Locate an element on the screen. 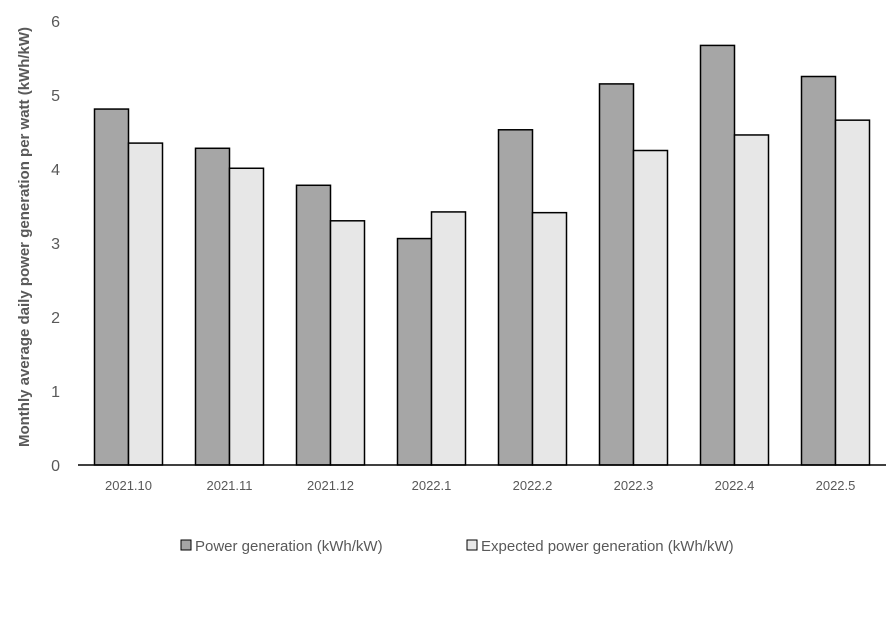 Image resolution: width=887 pixels, height=620 pixels. bar-power-2021.11 is located at coordinates (212, 306).